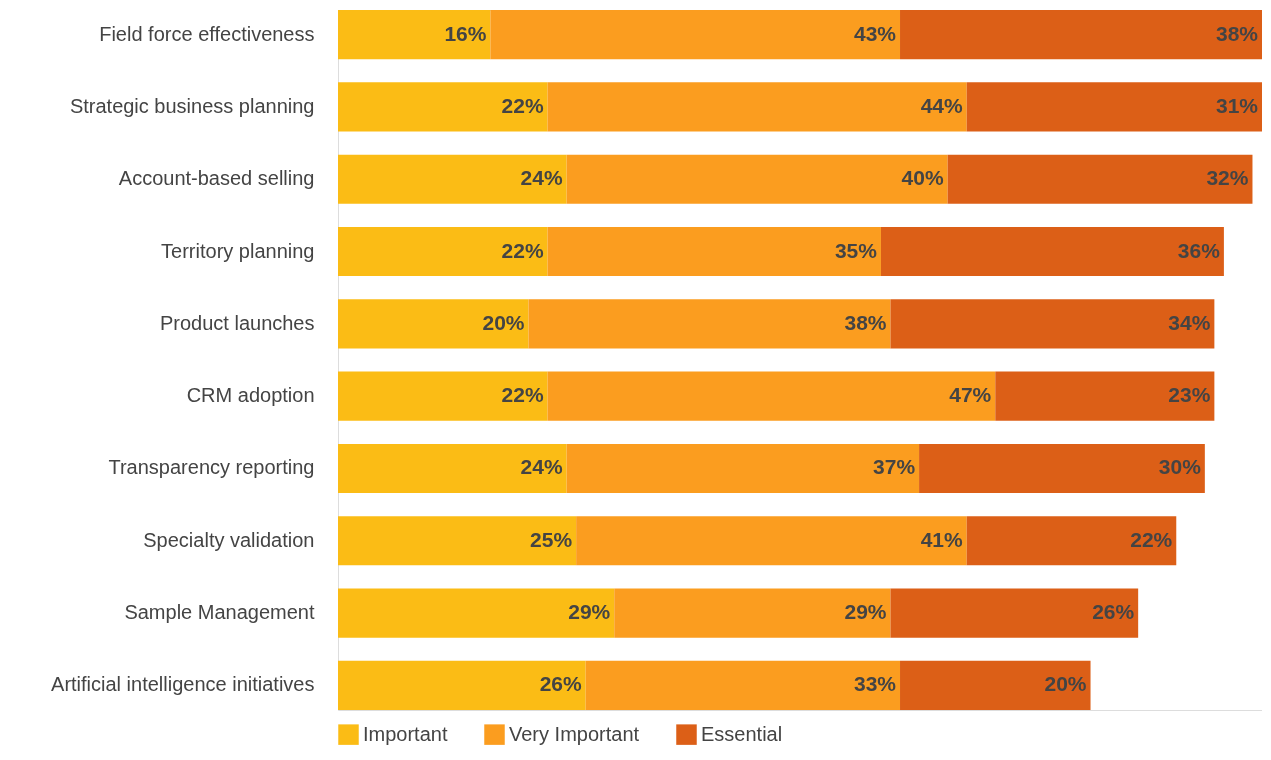  What do you see at coordinates (238, 250) in the screenshot?
I see `y-tick-label: Territory planning` at bounding box center [238, 250].